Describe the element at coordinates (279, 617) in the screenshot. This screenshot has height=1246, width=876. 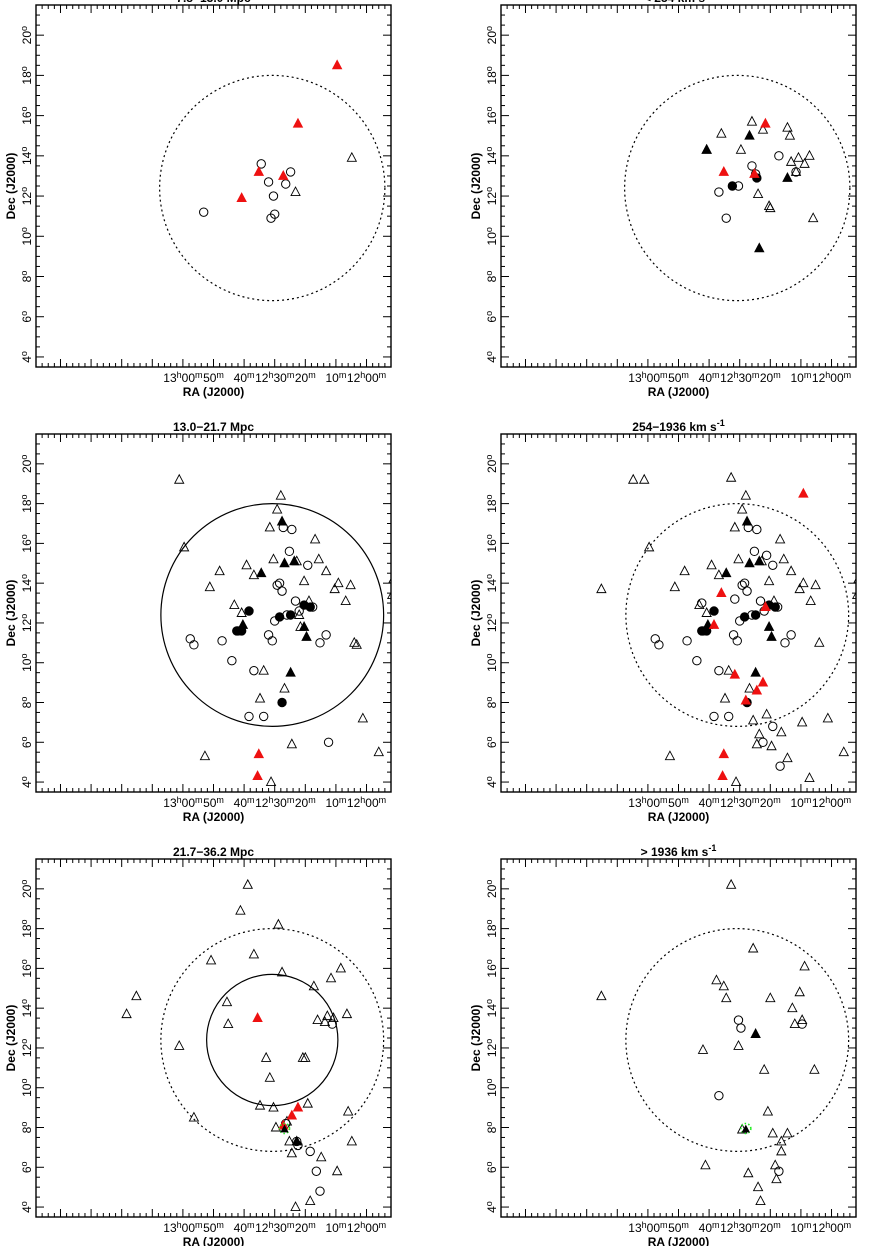
I see `filled-circle-marker` at that location.